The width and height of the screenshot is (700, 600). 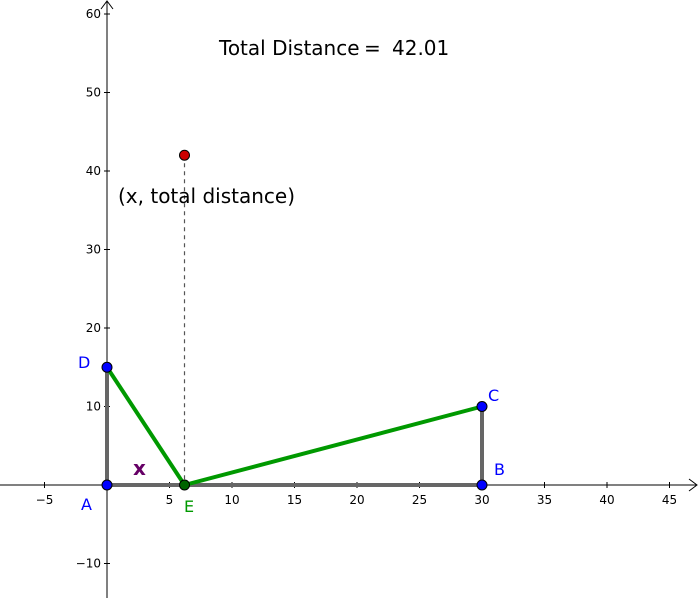 What do you see at coordinates (93, 289) in the screenshot?
I see `y-axis-ticks: −10 10 20 30 40 50 60` at bounding box center [93, 289].